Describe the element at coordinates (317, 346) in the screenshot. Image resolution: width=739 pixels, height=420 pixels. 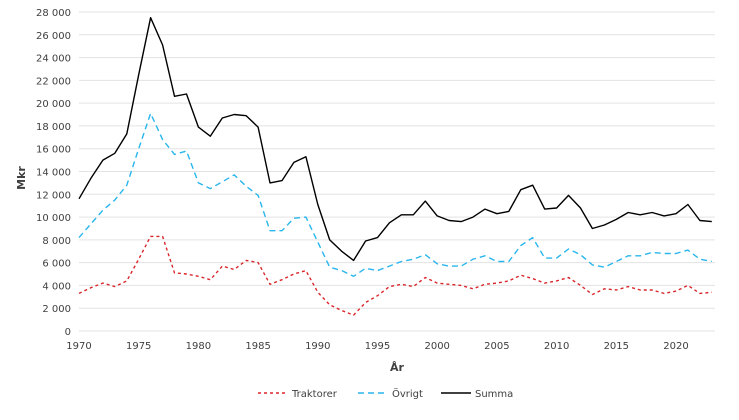
I see `x-tick-label: 1990` at that location.